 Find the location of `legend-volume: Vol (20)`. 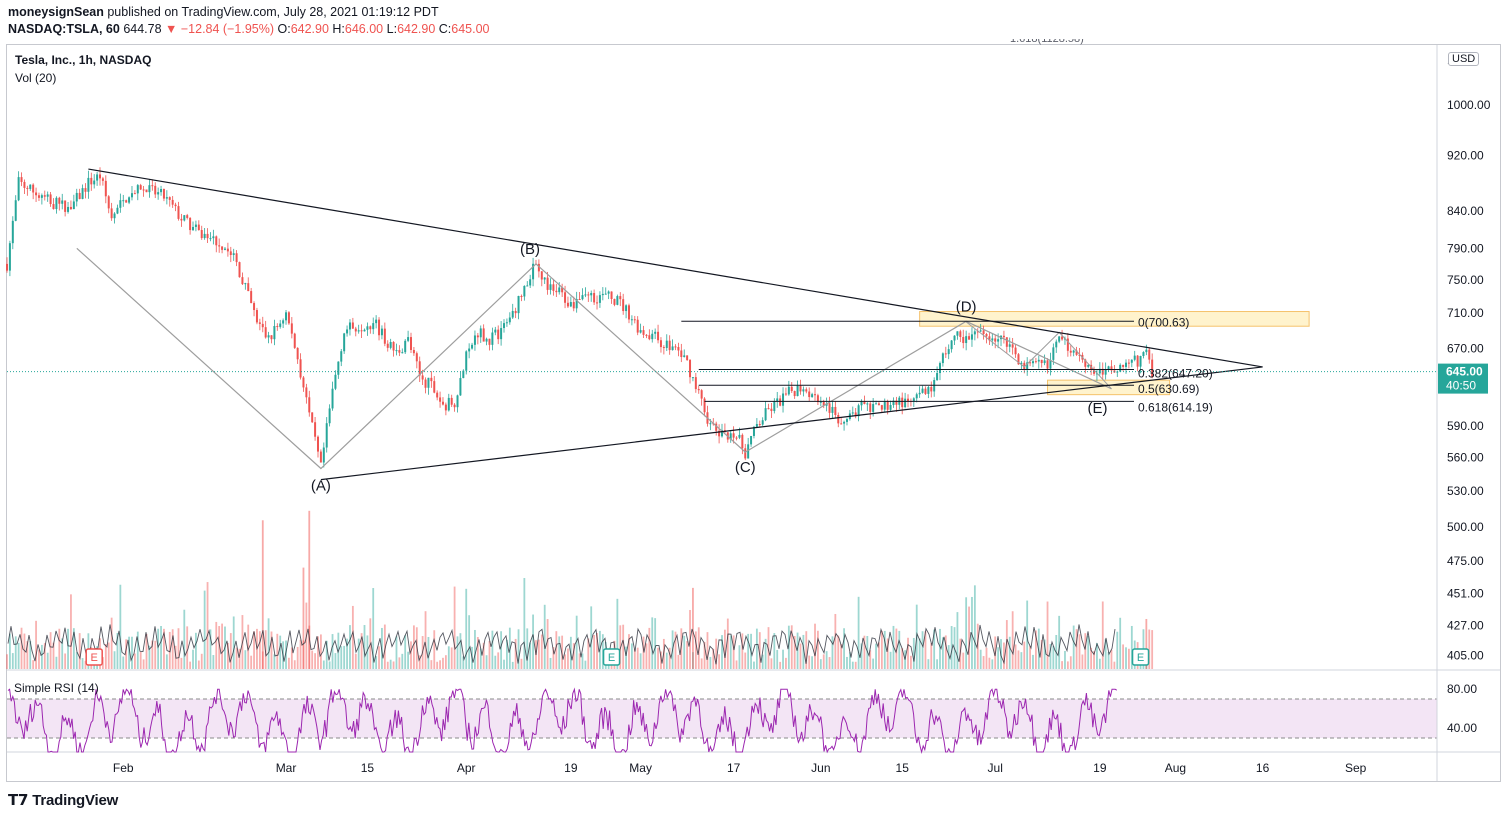

legend-volume: Vol (20) is located at coordinates (36, 78).